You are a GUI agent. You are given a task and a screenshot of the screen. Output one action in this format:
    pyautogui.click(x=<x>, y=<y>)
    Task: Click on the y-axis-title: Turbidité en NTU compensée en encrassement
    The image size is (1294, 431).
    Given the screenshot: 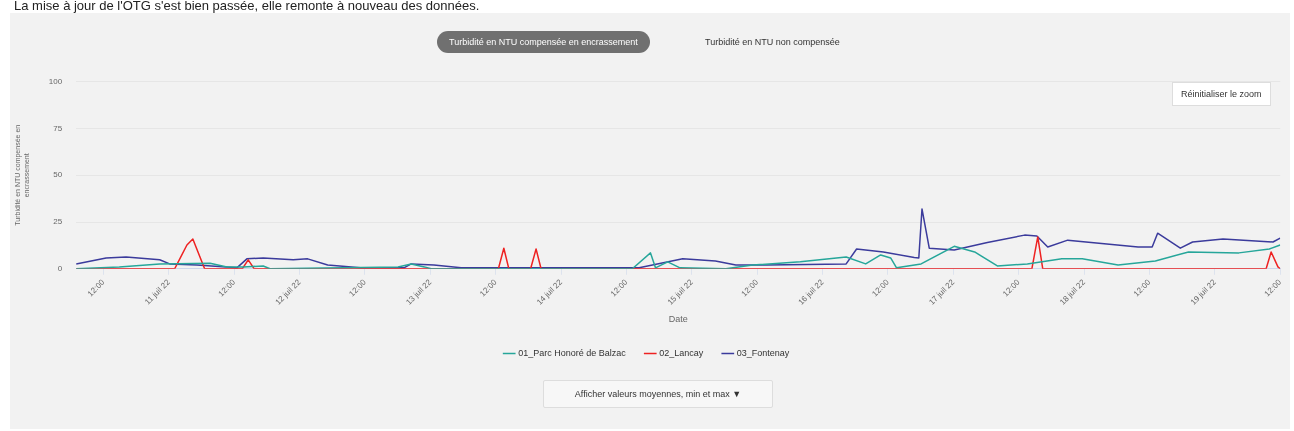 What is the action you would take?
    pyautogui.click(x=543, y=42)
    